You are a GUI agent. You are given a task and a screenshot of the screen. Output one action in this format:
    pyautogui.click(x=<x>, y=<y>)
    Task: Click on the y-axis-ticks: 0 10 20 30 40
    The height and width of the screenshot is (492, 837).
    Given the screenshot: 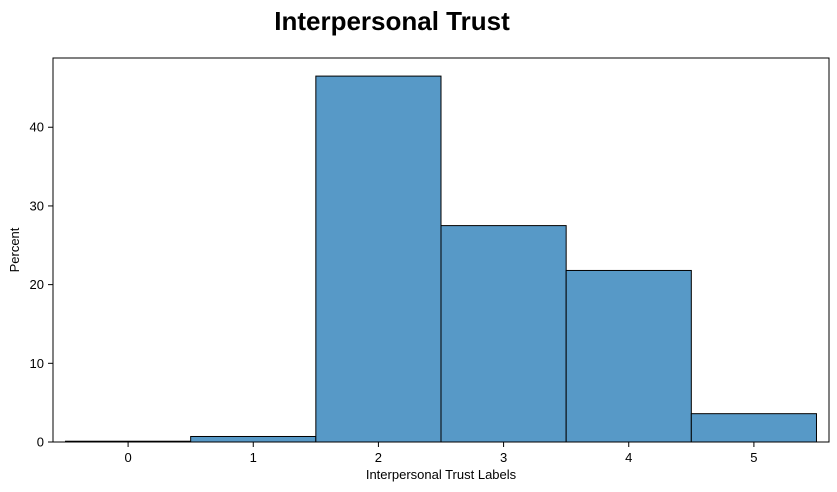 What is the action you would take?
    pyautogui.click(x=41, y=285)
    